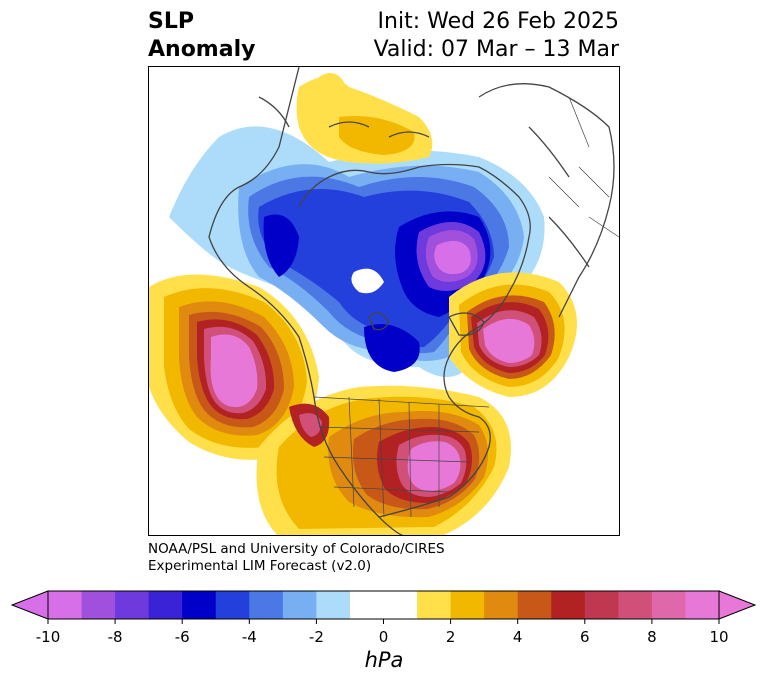  I want to click on colorbar-tick-label: 8, so click(652, 637).